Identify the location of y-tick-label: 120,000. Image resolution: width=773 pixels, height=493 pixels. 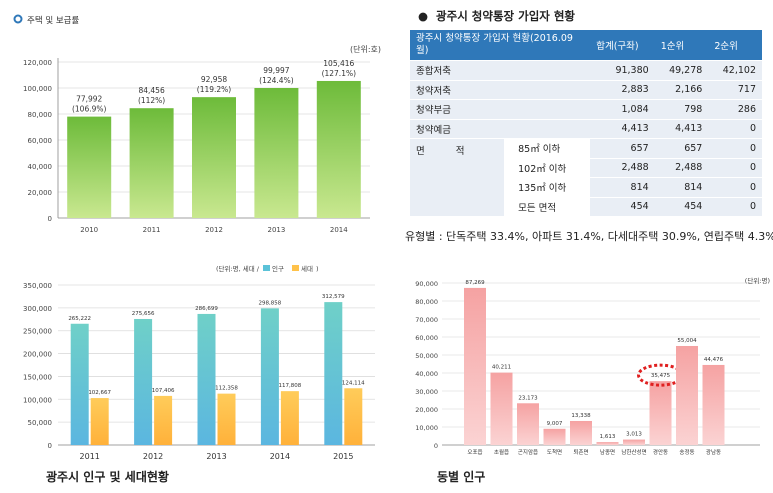
(37, 63).